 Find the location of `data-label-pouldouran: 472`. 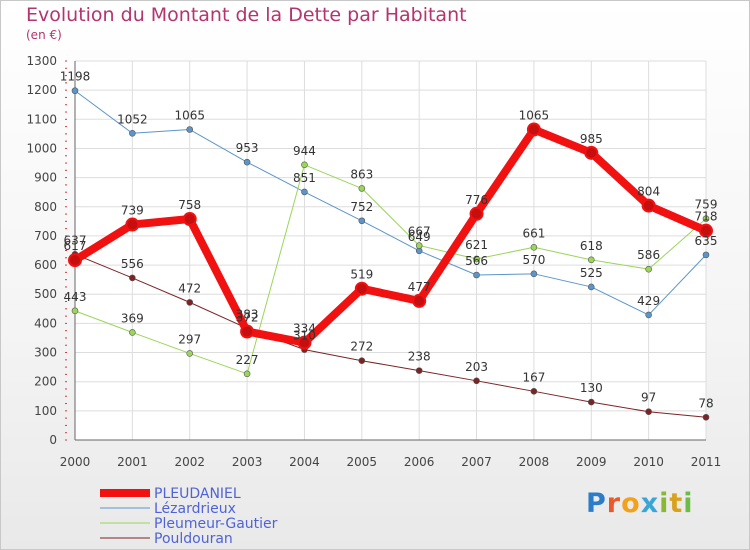

data-label-pouldouran: 472 is located at coordinates (189, 288).